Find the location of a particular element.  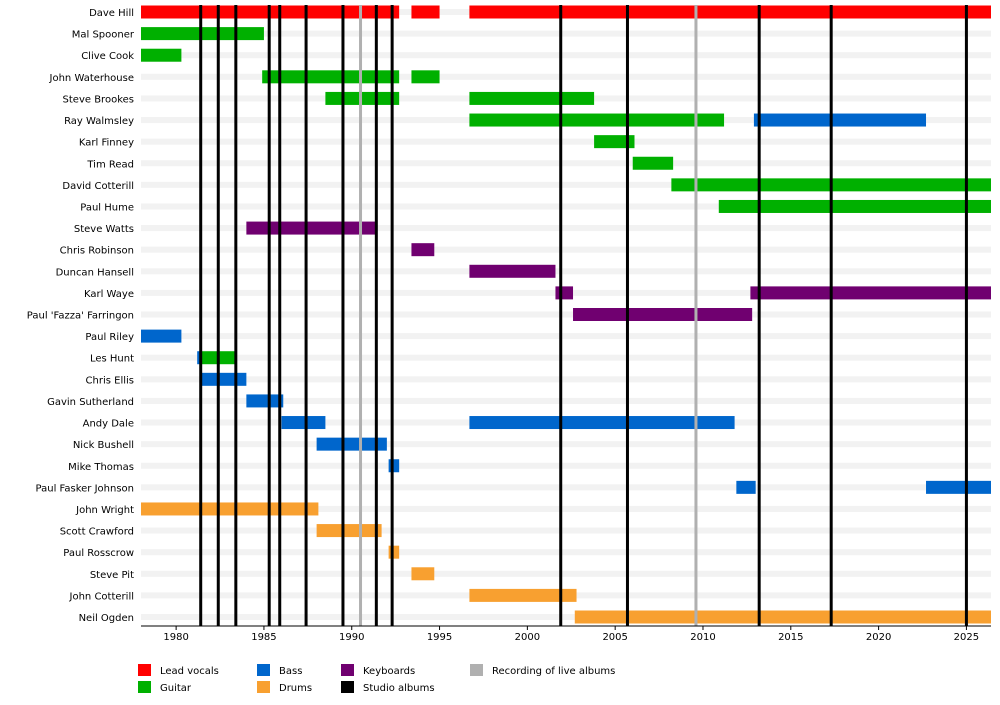

x-tick-label: 2010 is located at coordinates (702, 637).